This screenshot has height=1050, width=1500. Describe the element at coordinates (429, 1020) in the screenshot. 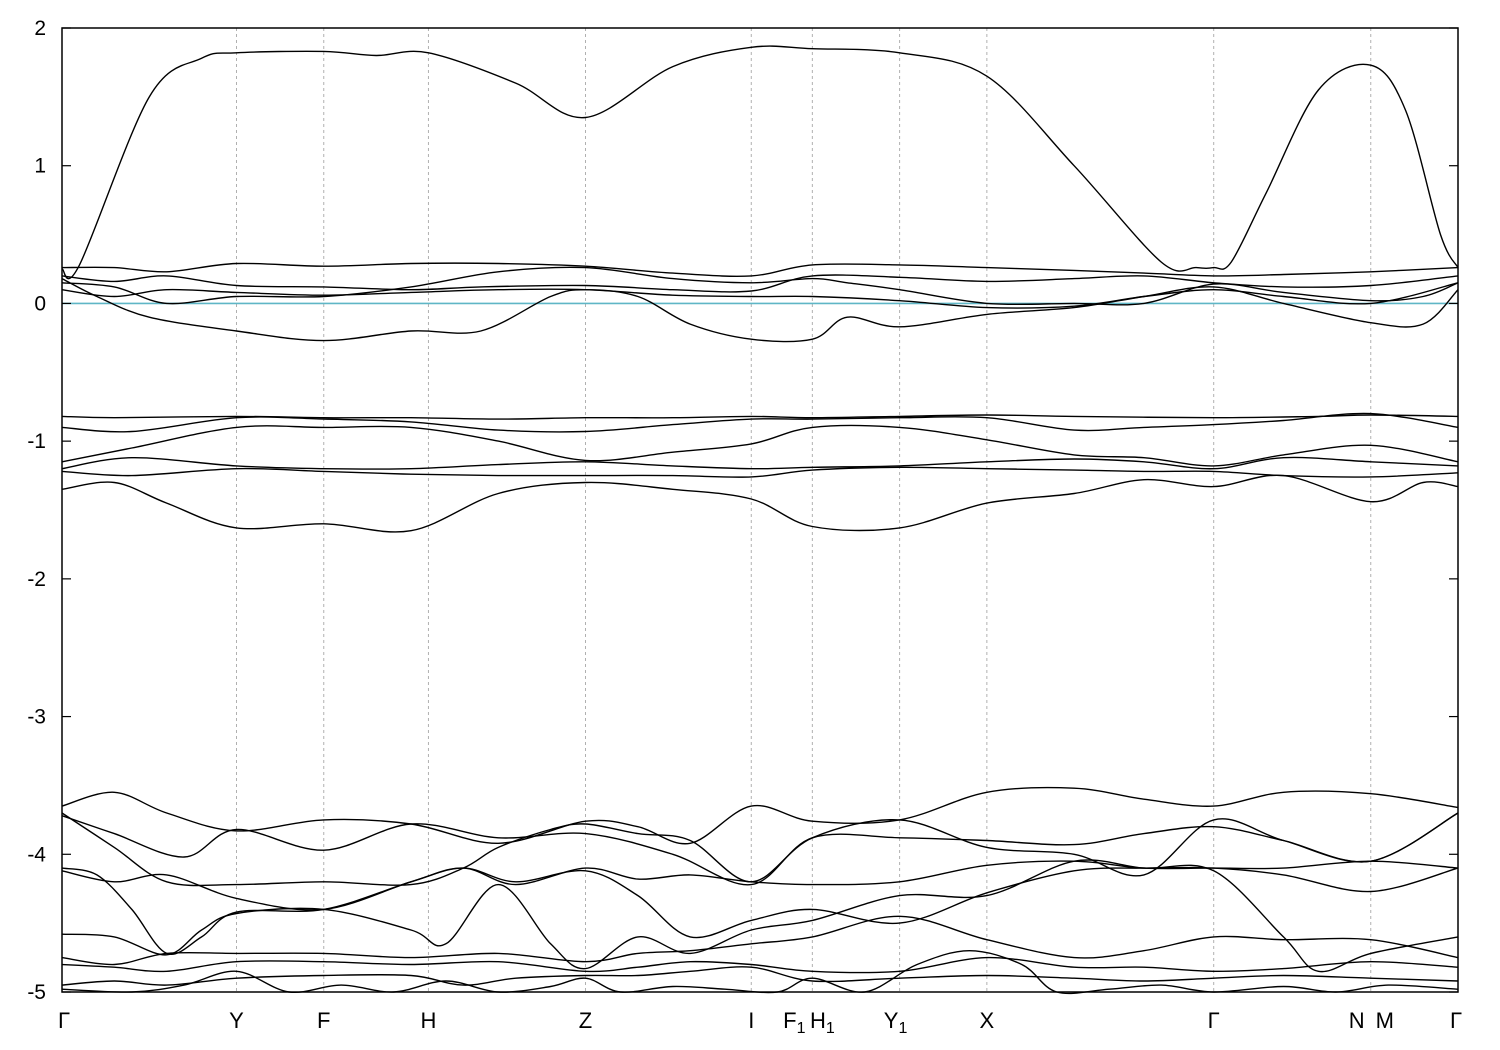

I see `kpoint-label: H` at that location.